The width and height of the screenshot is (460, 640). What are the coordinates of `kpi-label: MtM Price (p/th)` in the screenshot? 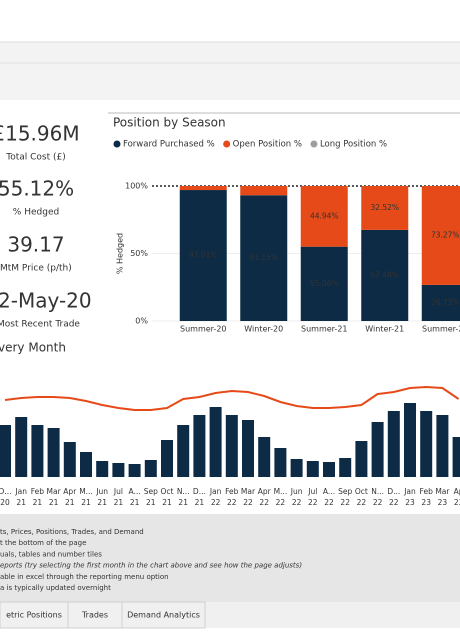 It's located at (36, 269).